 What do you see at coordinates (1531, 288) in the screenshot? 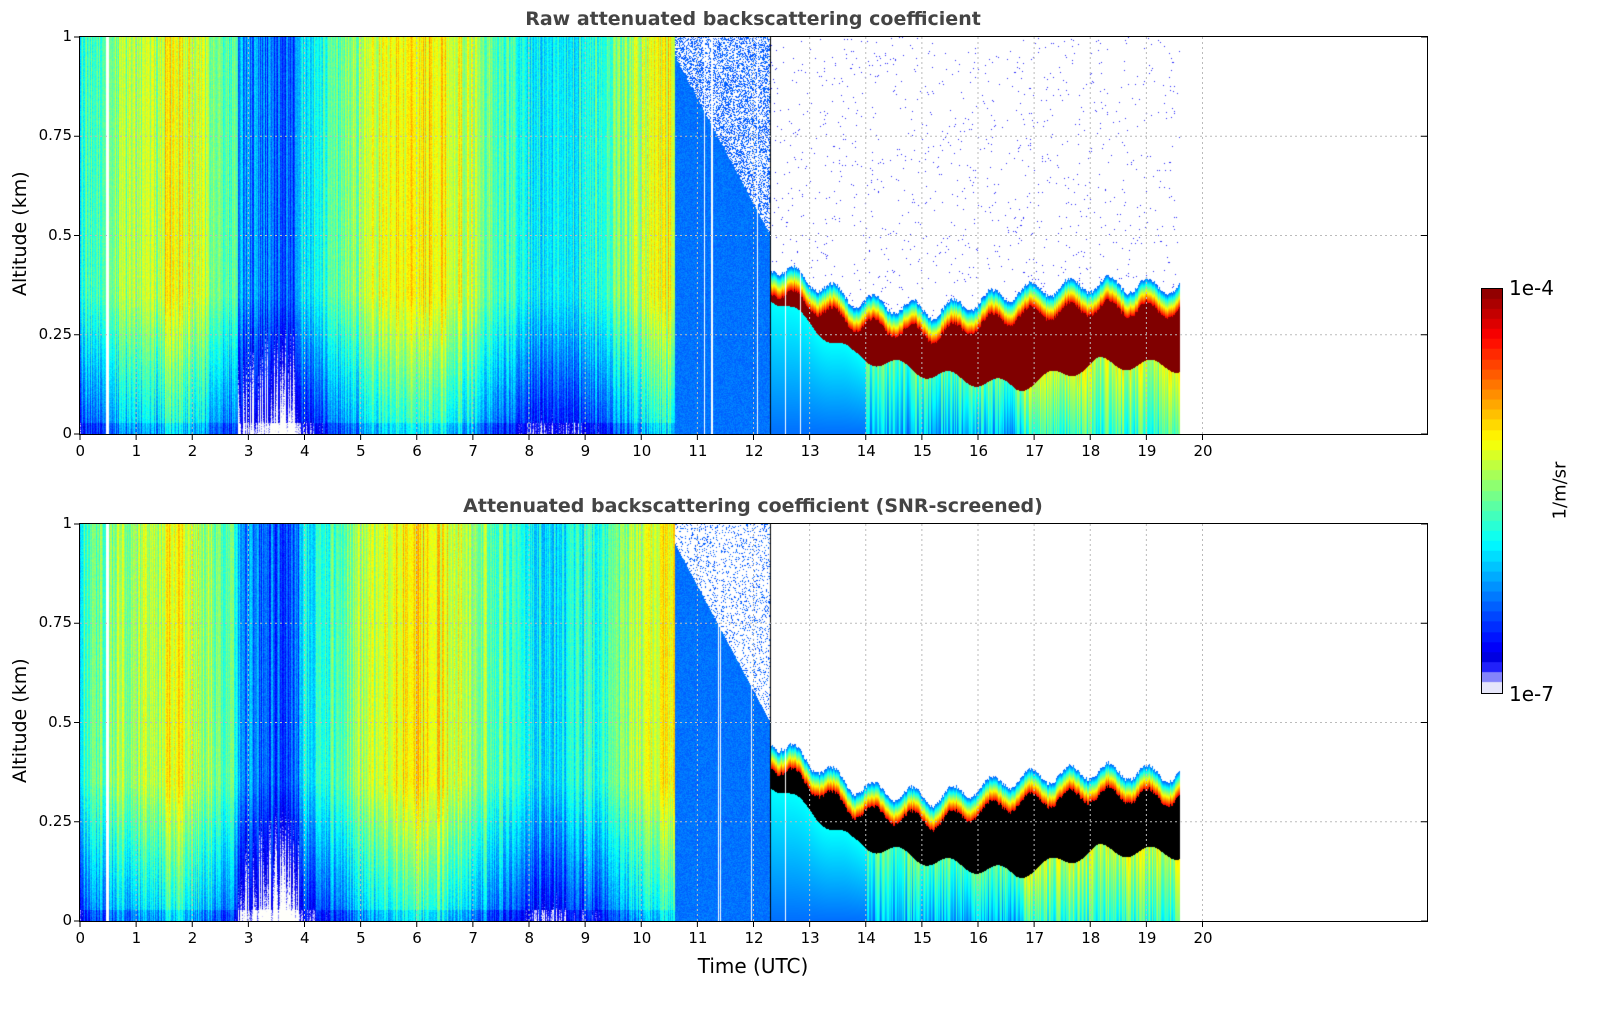
I see `colorbar-max-label: 1e-4` at bounding box center [1531, 288].